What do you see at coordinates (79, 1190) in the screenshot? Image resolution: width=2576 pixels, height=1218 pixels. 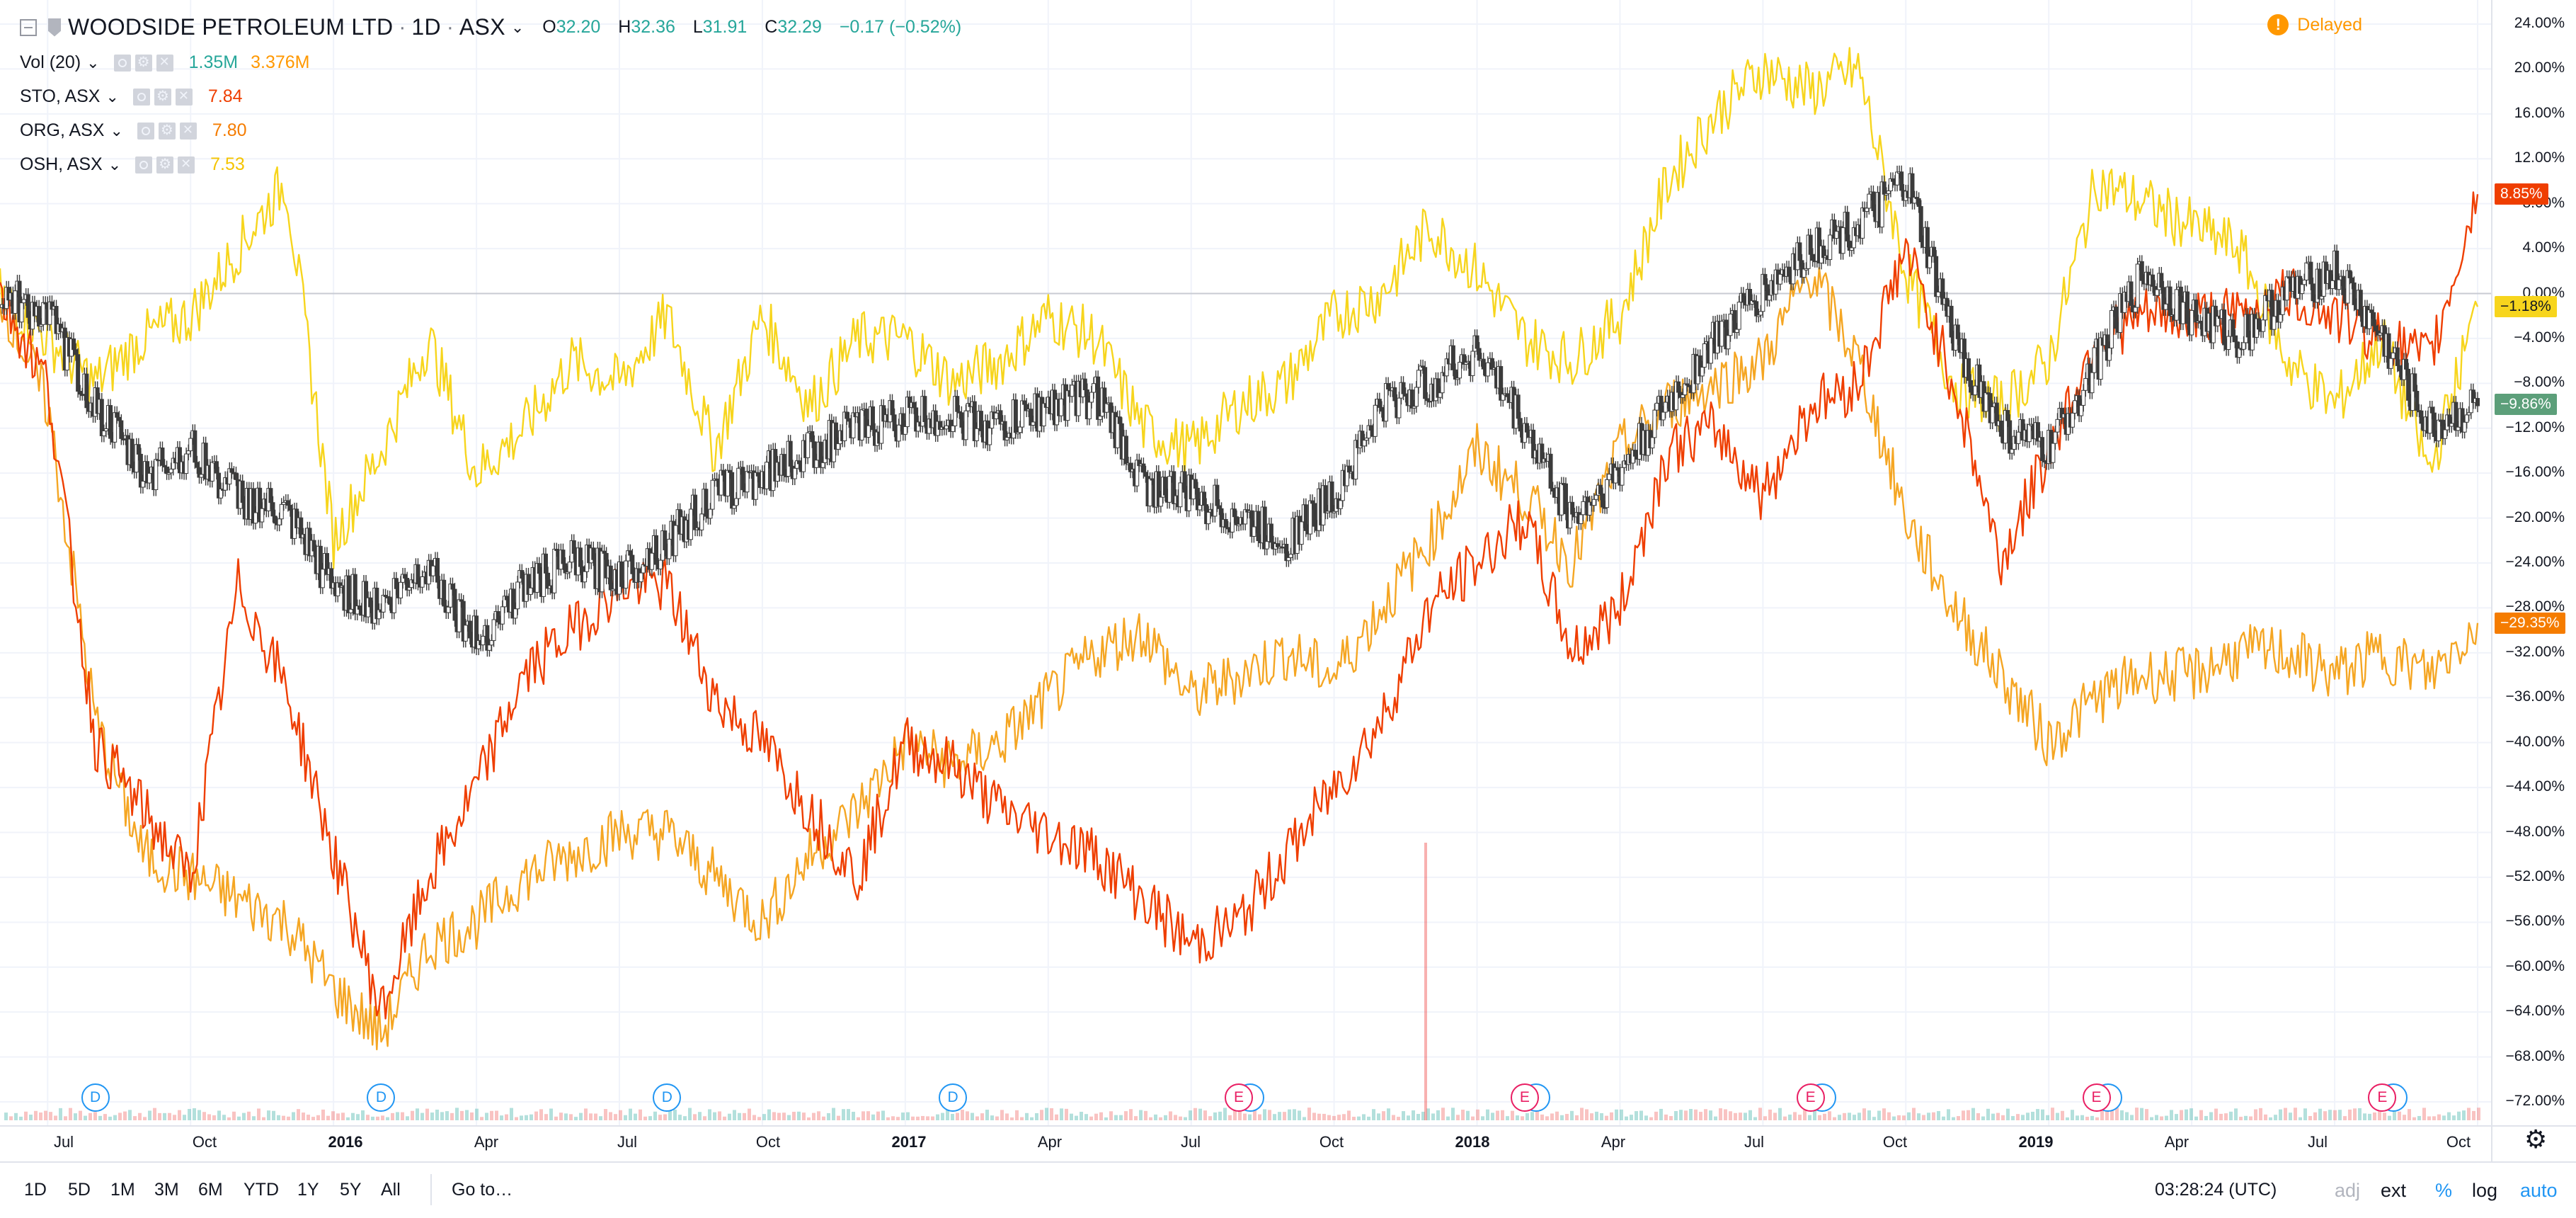 I see `range-button-5d: 5D` at bounding box center [79, 1190].